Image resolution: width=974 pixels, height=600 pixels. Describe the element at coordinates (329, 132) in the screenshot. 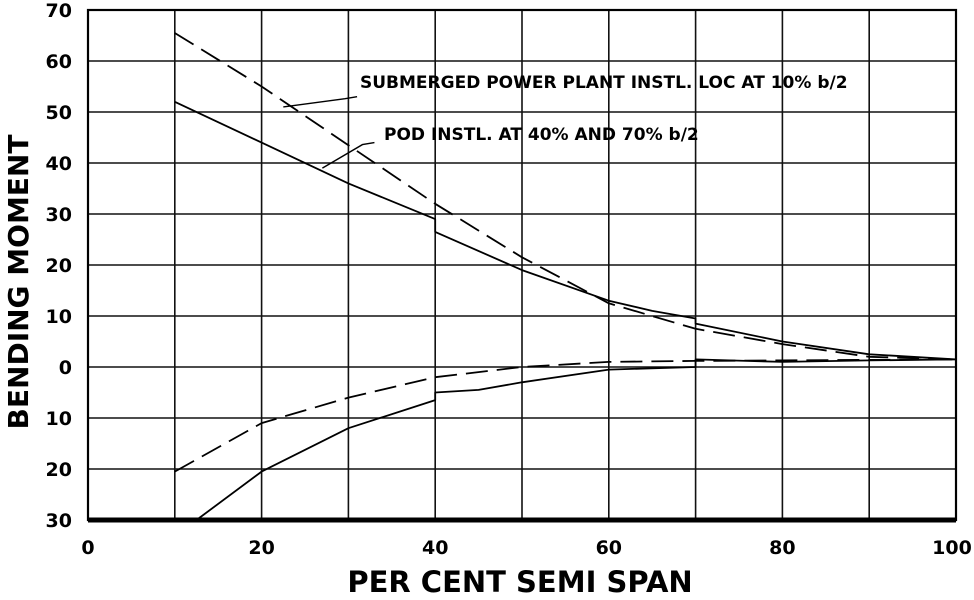

I see `leader-lines` at that location.